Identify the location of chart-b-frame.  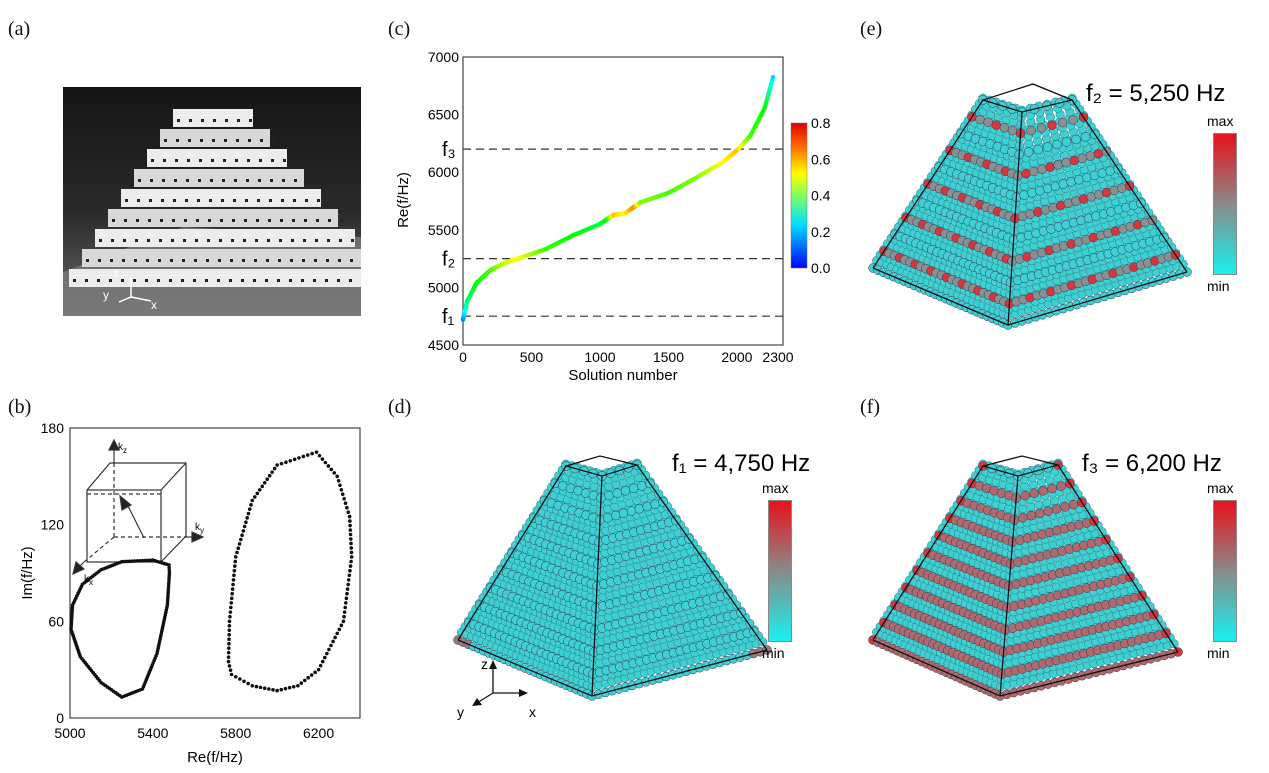
(215, 573).